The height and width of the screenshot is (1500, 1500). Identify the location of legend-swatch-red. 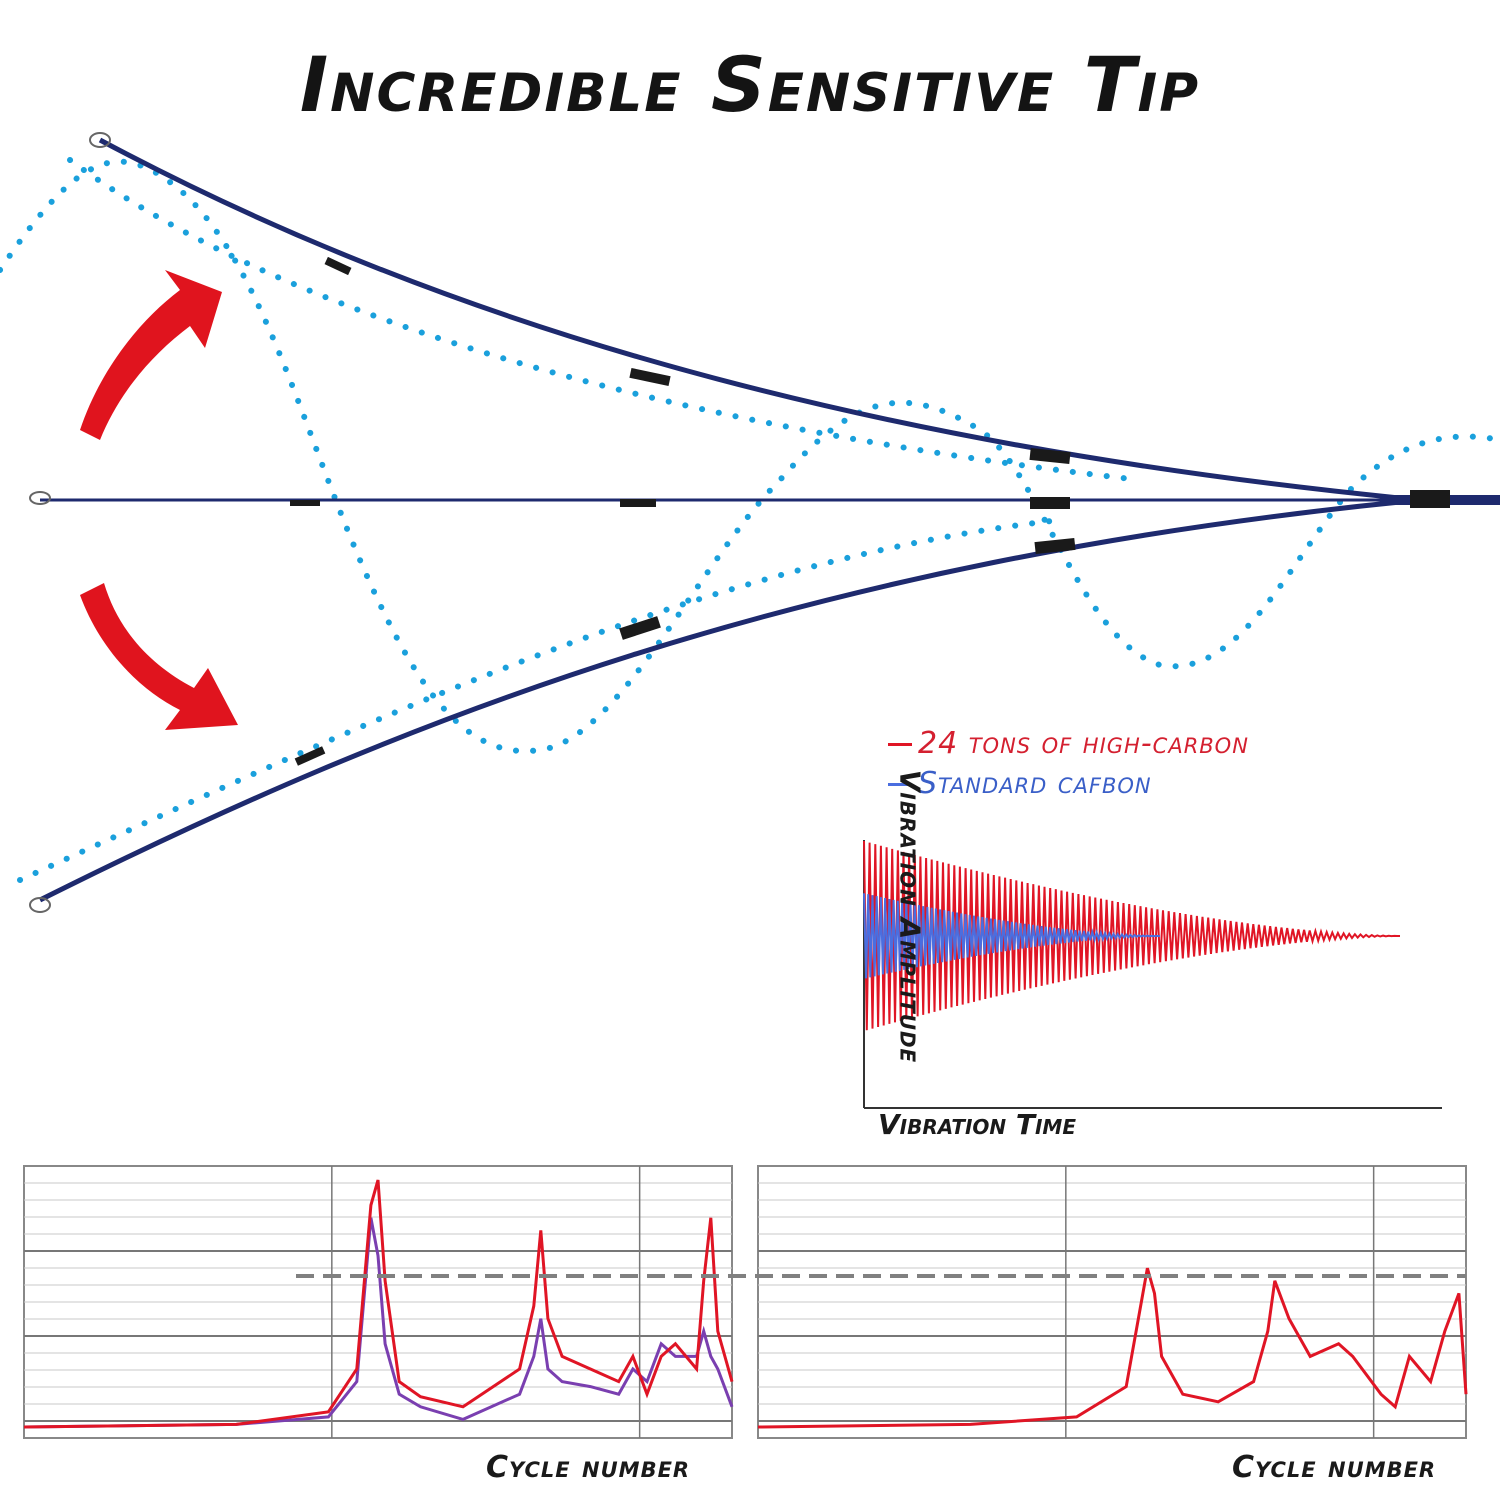
(900, 744).